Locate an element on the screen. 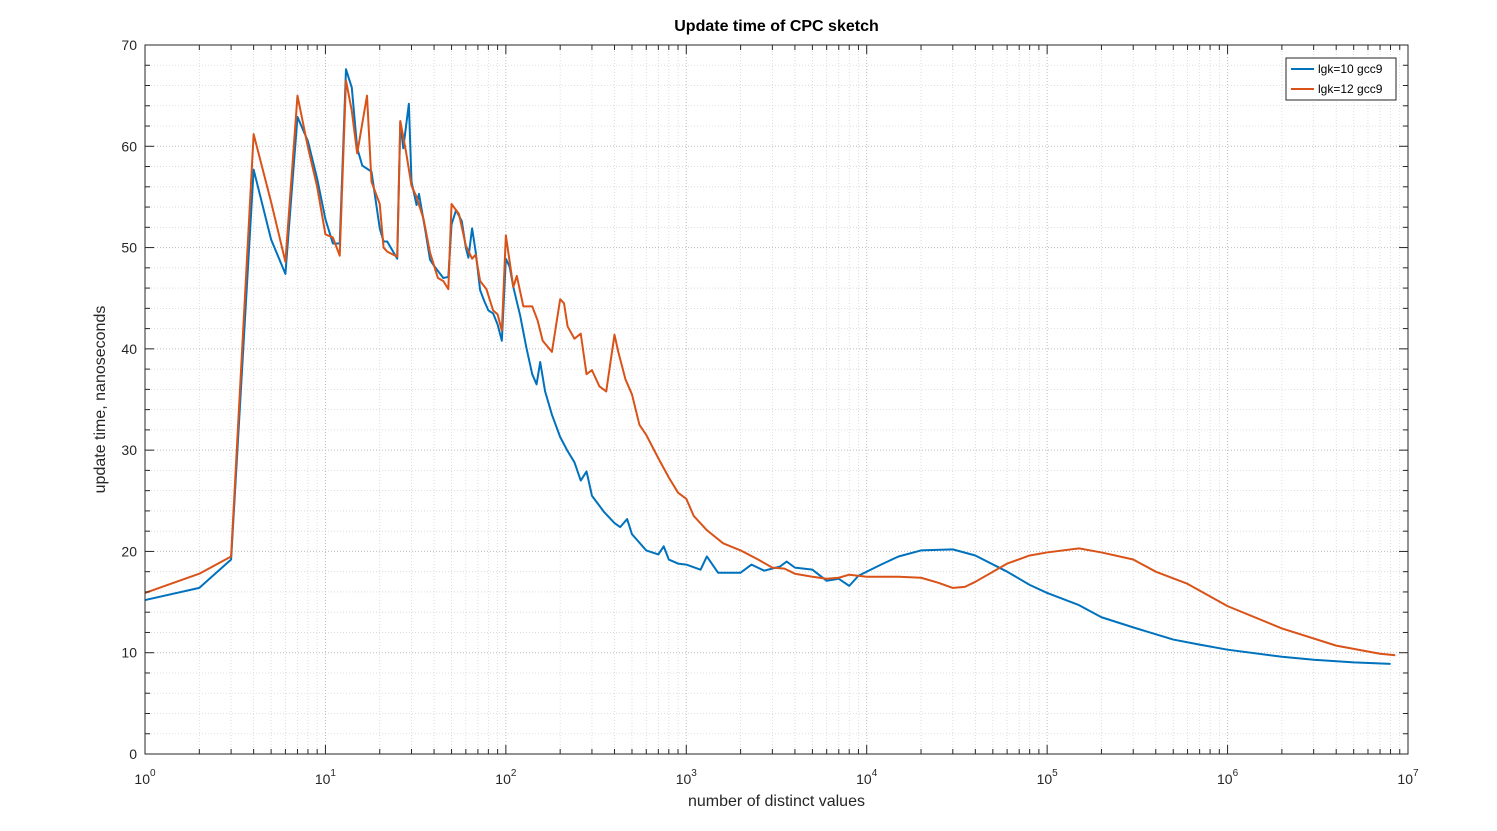 This screenshot has width=1497, height=831. x-tick-label: 10⁴ is located at coordinates (867, 777).